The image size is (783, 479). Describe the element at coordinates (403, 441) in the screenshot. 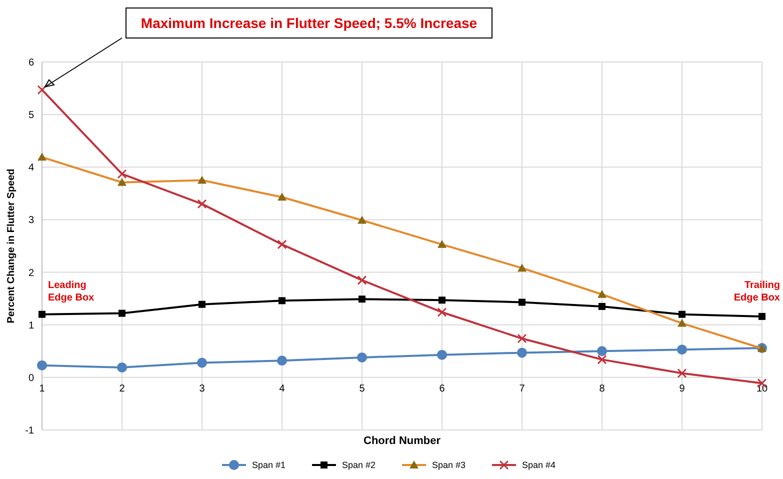

I see `x-axis-title: Chord Number` at that location.